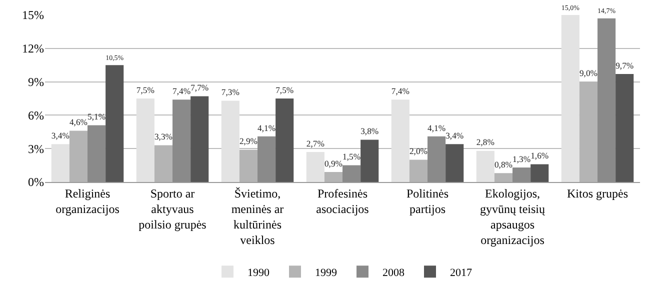  I want to click on data-label: 2,8%, so click(485, 142).